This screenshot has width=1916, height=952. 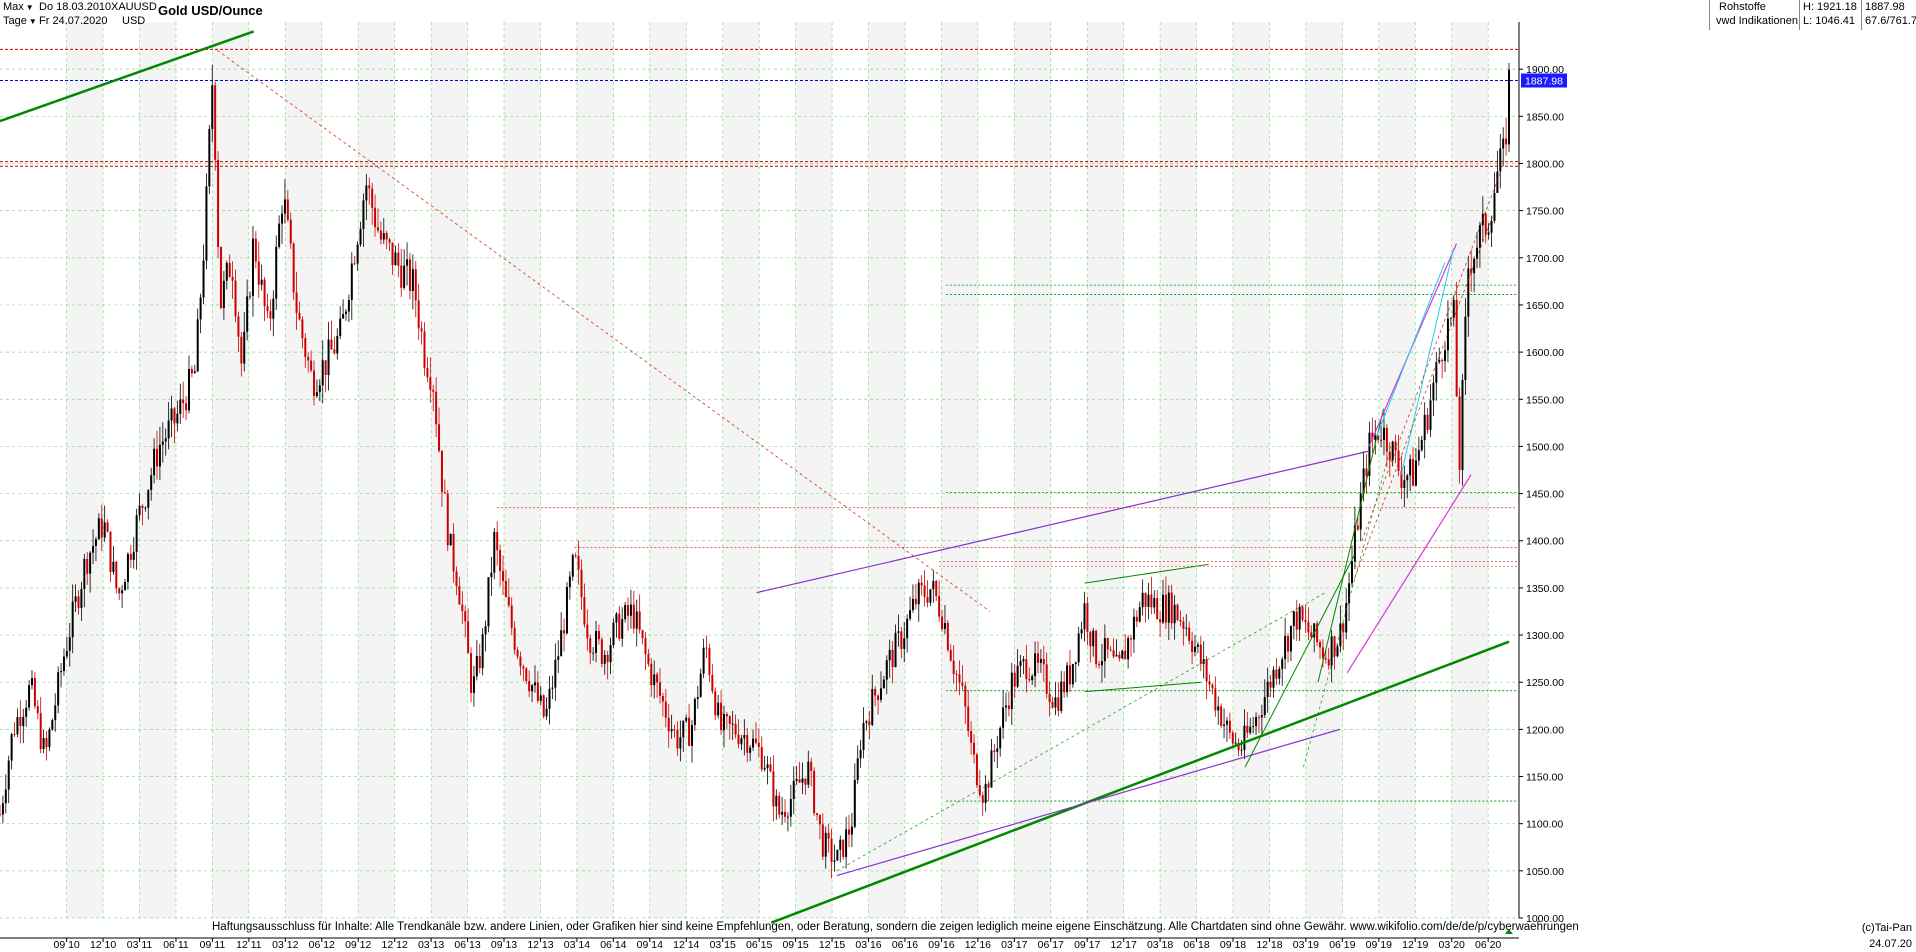 I want to click on date-tick-label: 09 18, so click(x=1233, y=945).